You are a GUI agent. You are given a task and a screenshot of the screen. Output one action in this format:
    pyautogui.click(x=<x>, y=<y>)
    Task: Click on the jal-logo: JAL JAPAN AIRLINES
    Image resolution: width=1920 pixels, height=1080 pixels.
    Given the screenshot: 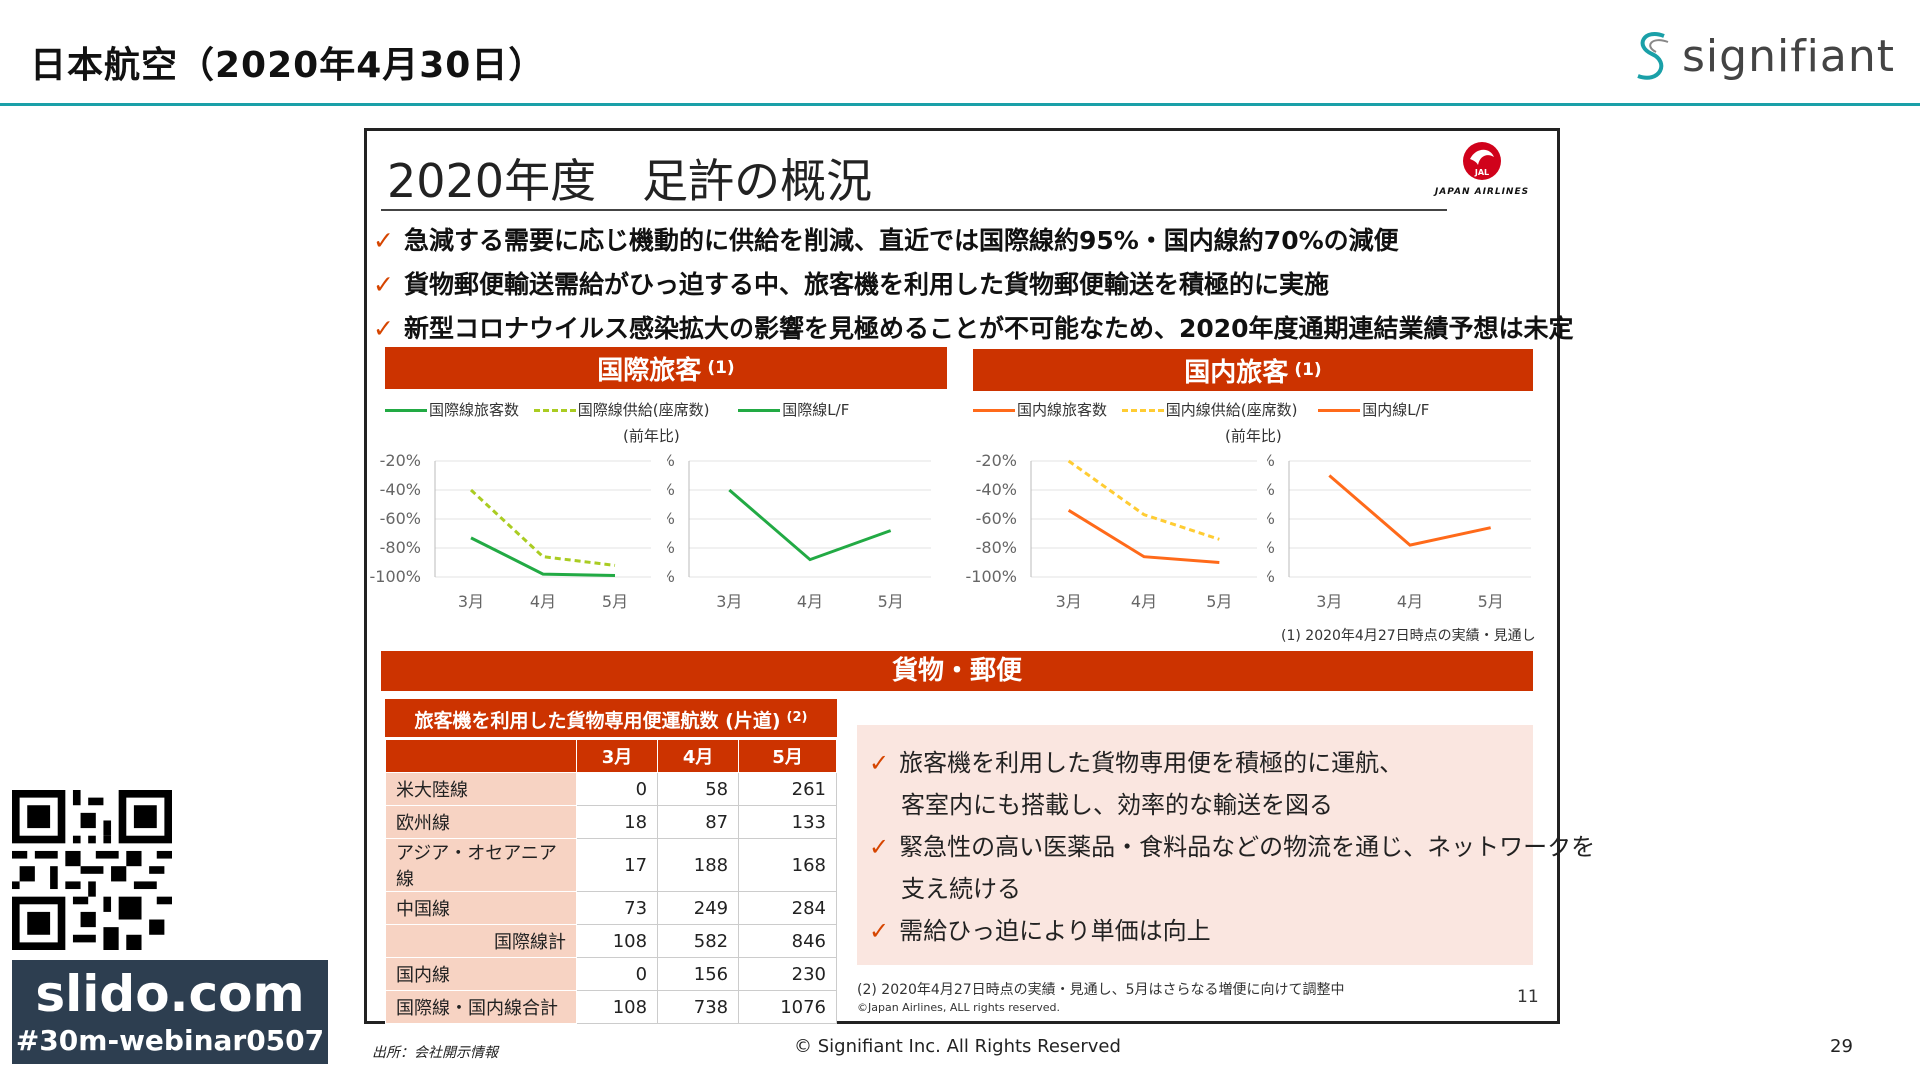 What is the action you would take?
    pyautogui.click(x=1482, y=168)
    